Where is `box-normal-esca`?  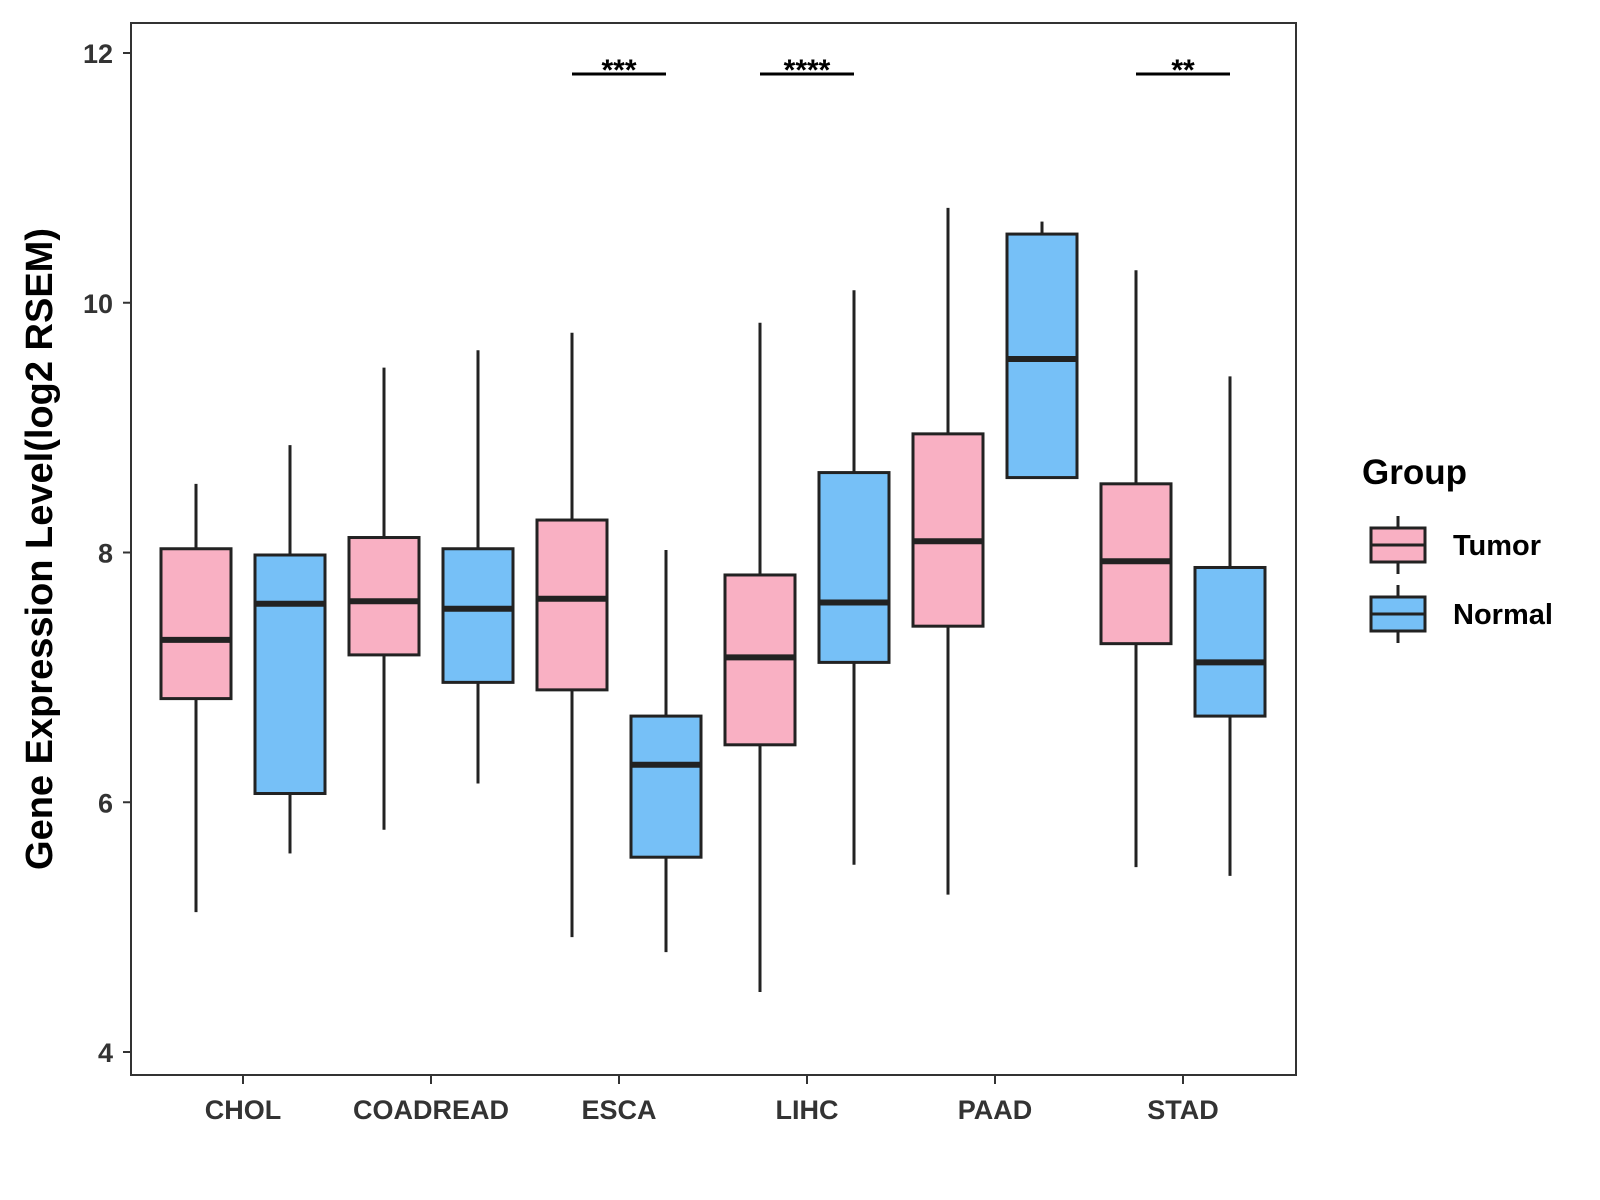
box-normal-esca is located at coordinates (666, 751).